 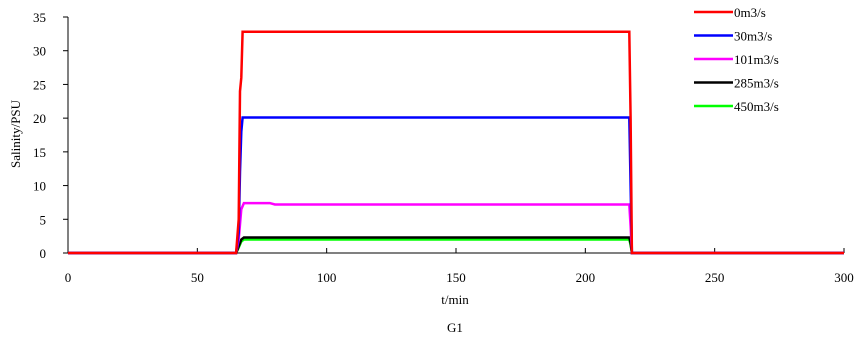 What do you see at coordinates (39, 51) in the screenshot?
I see `y-tick-label: 30` at bounding box center [39, 51].